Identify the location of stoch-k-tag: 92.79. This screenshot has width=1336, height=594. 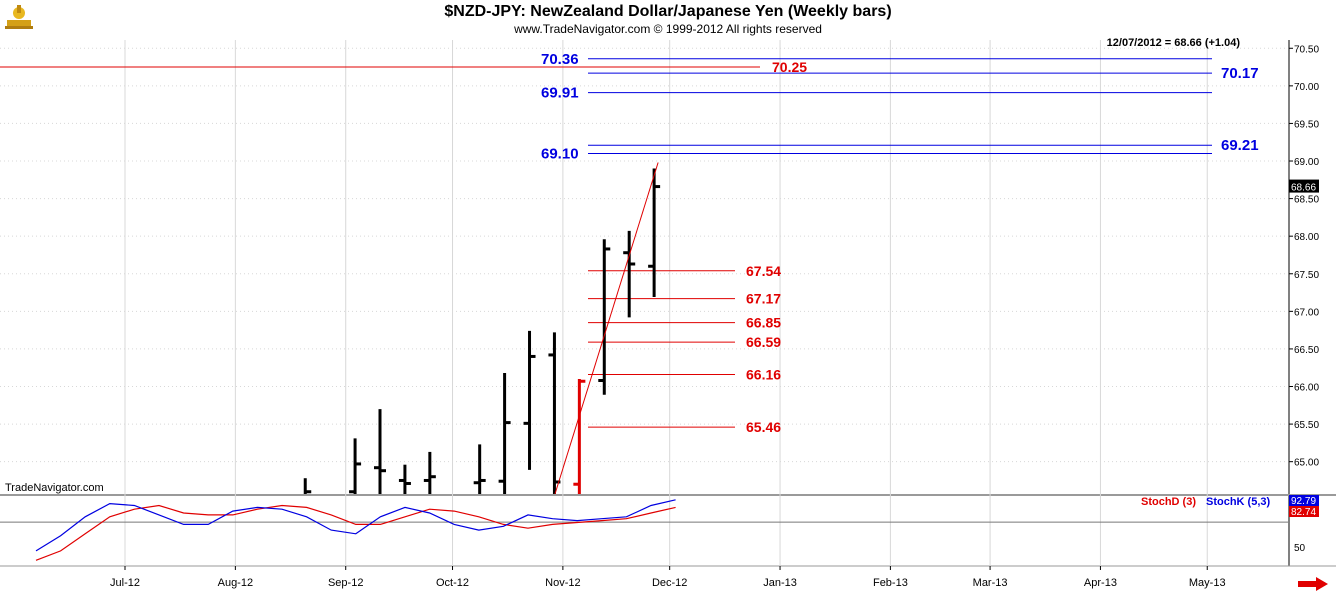
(1303, 501).